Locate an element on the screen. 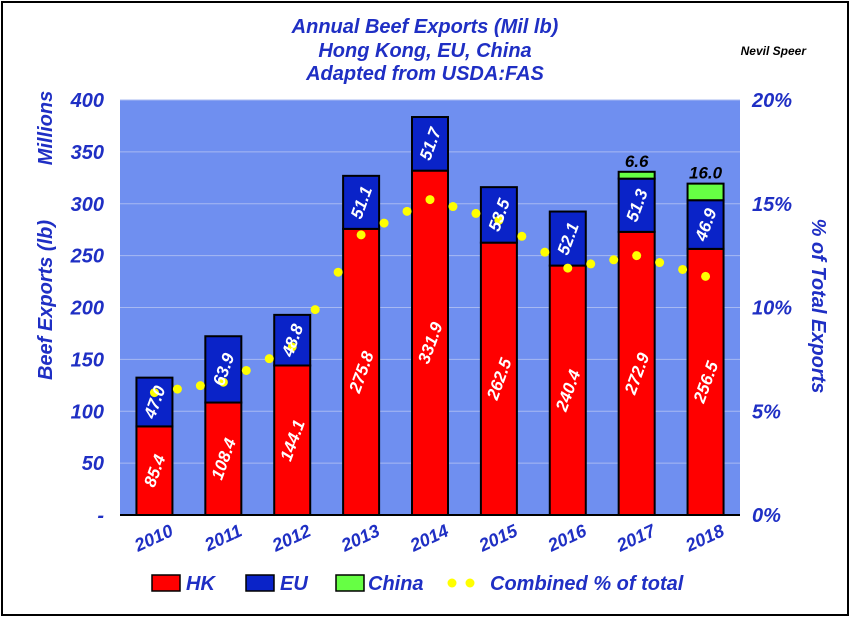  y-axis-ticks: - 50 100 150 200 250 300 350 400 is located at coordinates (87, 308).